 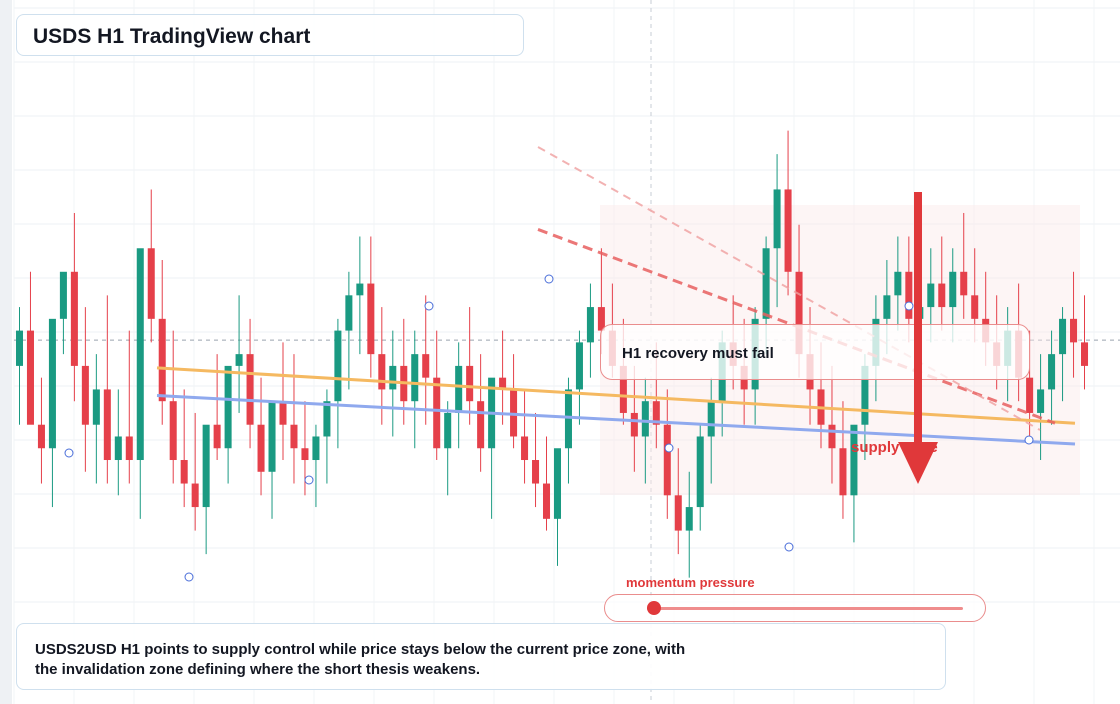 What do you see at coordinates (698, 353) in the screenshot?
I see `callout-text: H1 recovery must fail` at bounding box center [698, 353].